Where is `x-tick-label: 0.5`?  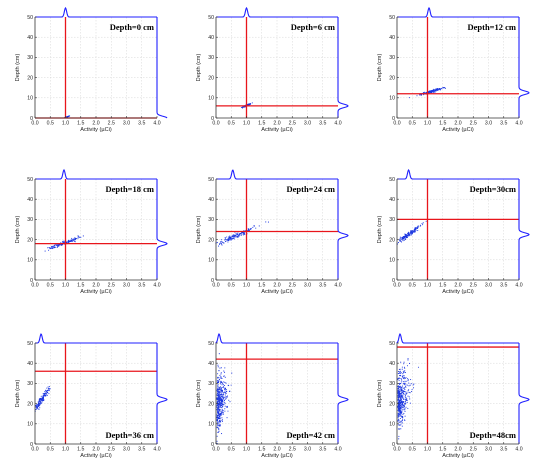 x-tick-label: 0.5 is located at coordinates (231, 450).